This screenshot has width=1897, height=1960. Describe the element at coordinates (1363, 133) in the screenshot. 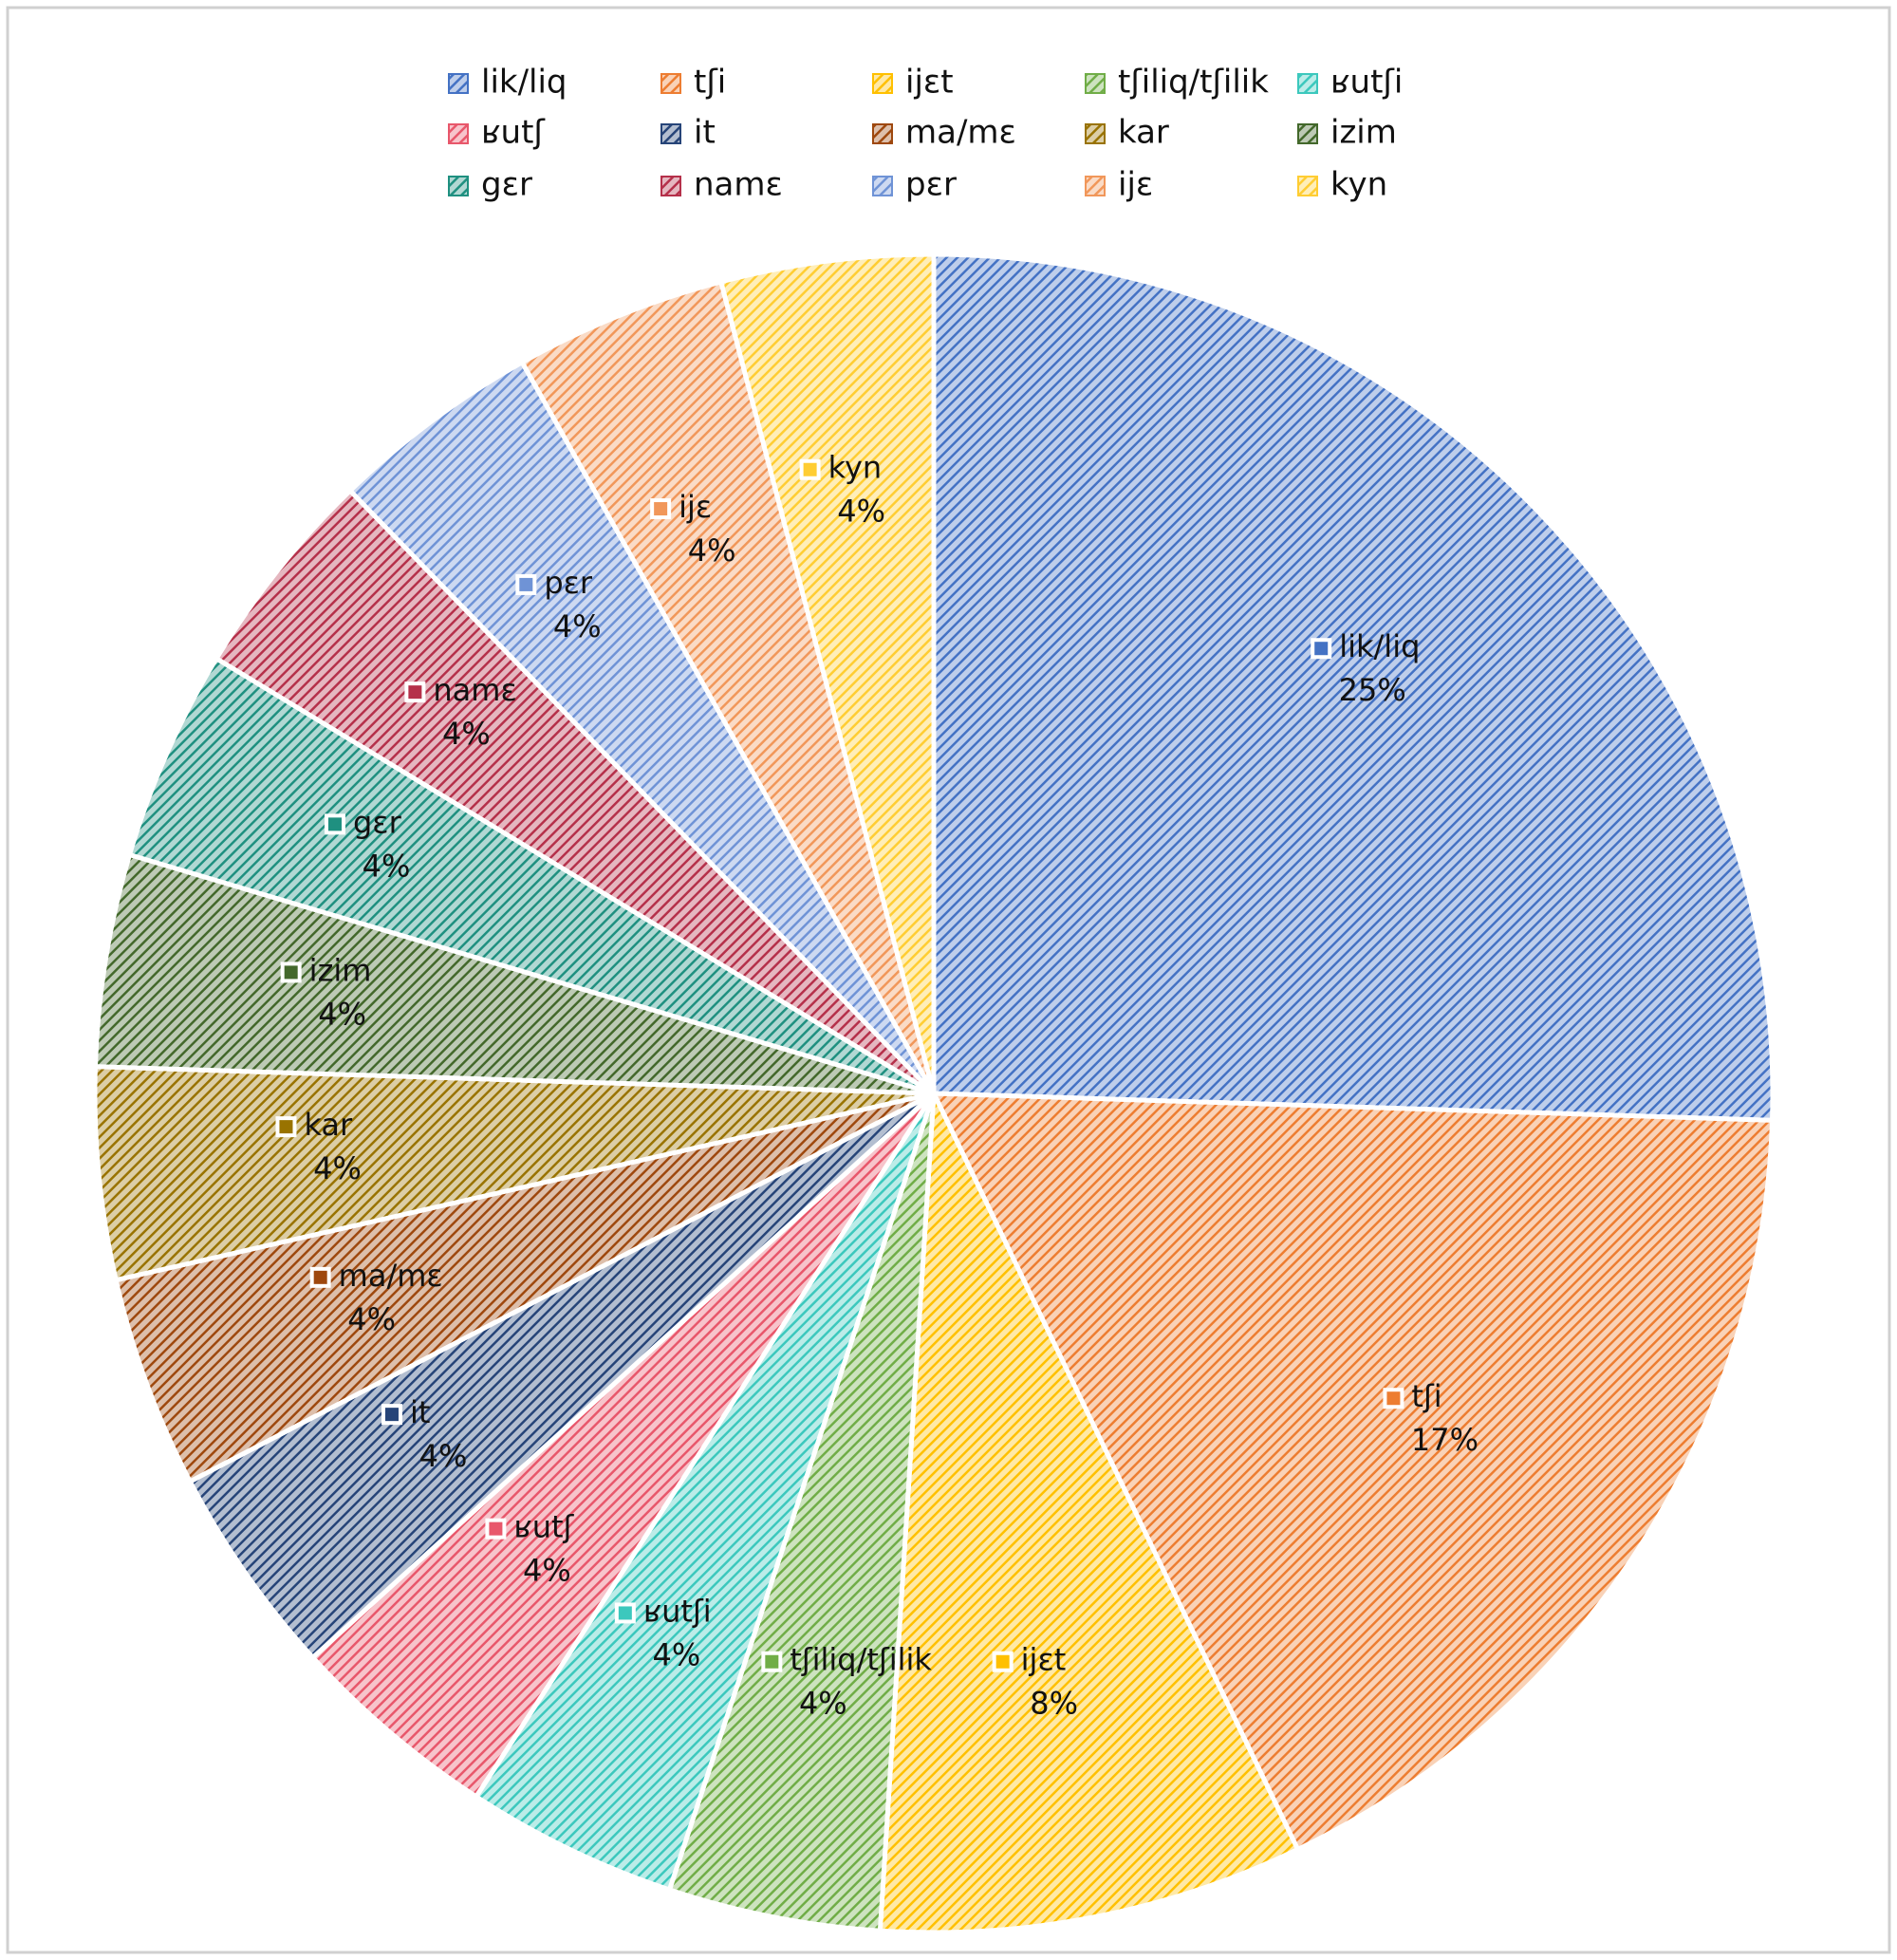

I see `legend-label: izim` at that location.